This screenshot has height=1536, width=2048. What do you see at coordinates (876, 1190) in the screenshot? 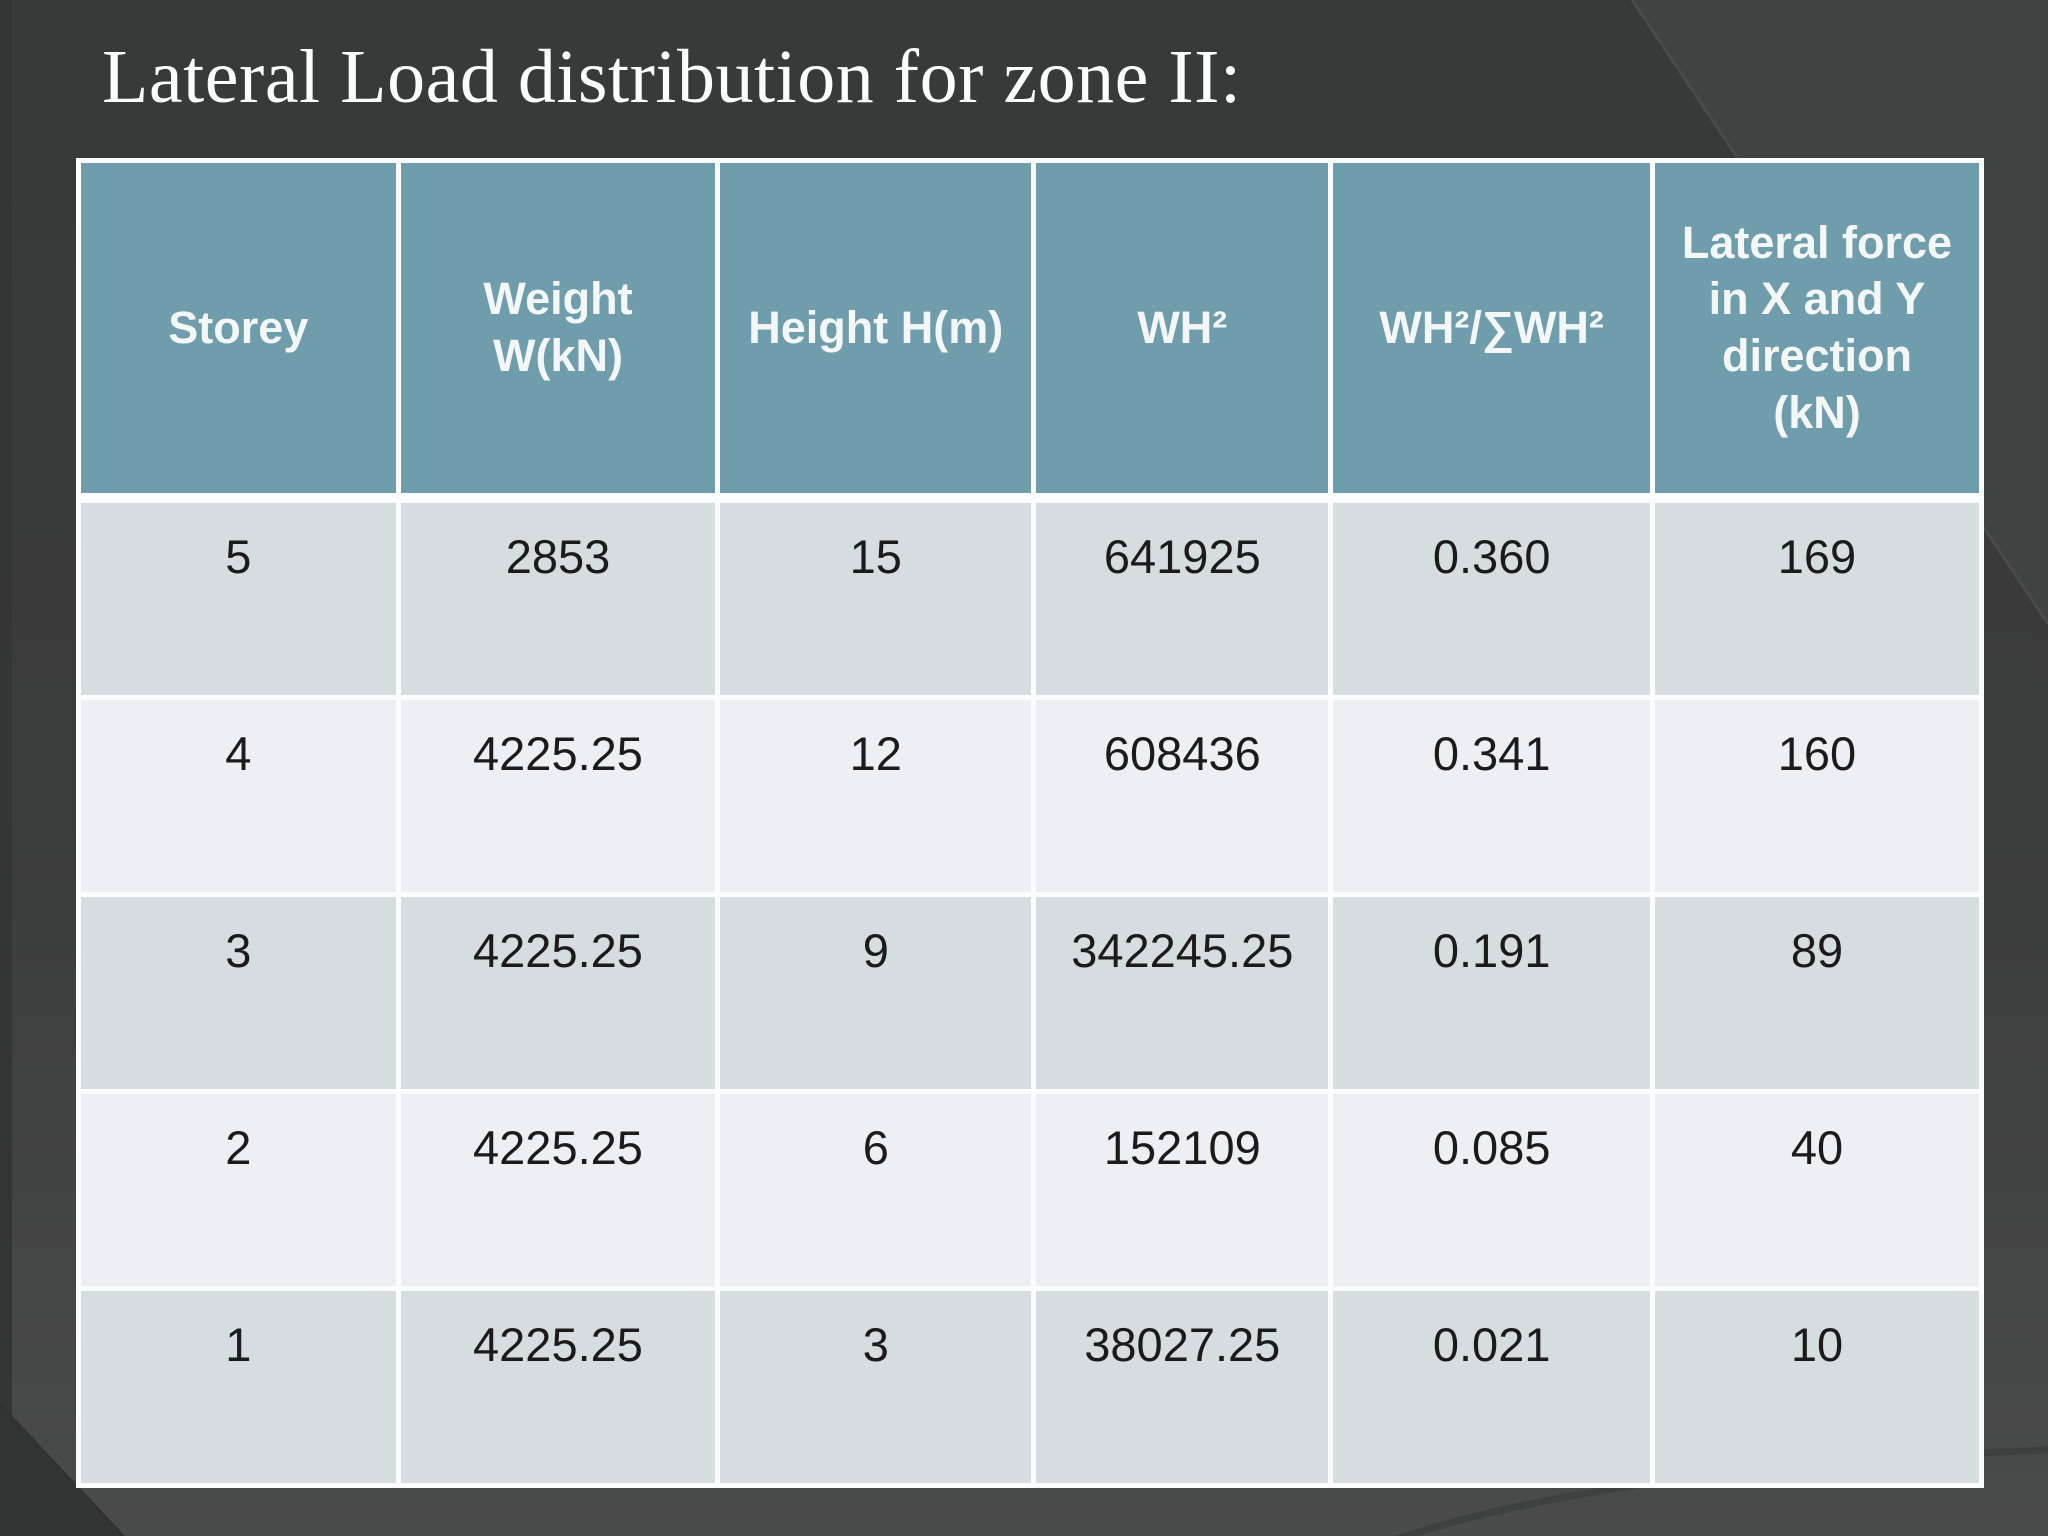
I see `cell-height: 6` at bounding box center [876, 1190].